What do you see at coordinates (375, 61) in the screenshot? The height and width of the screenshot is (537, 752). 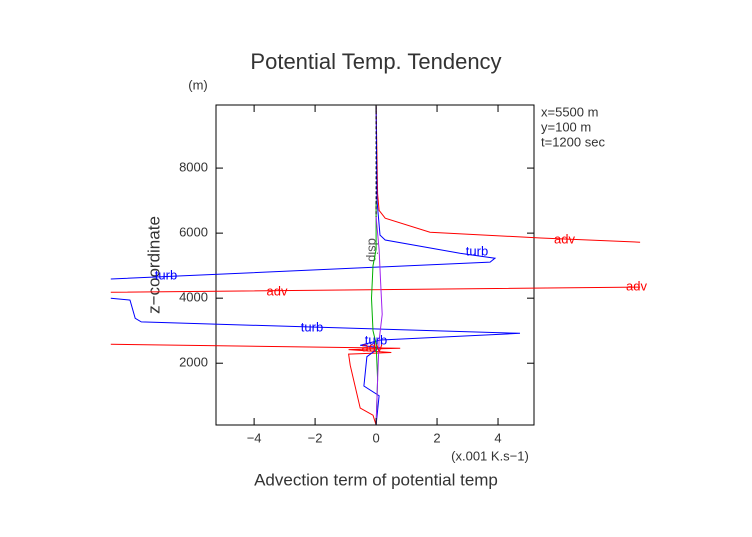 I see `chart-title: Potential Temp. Tendency` at bounding box center [375, 61].